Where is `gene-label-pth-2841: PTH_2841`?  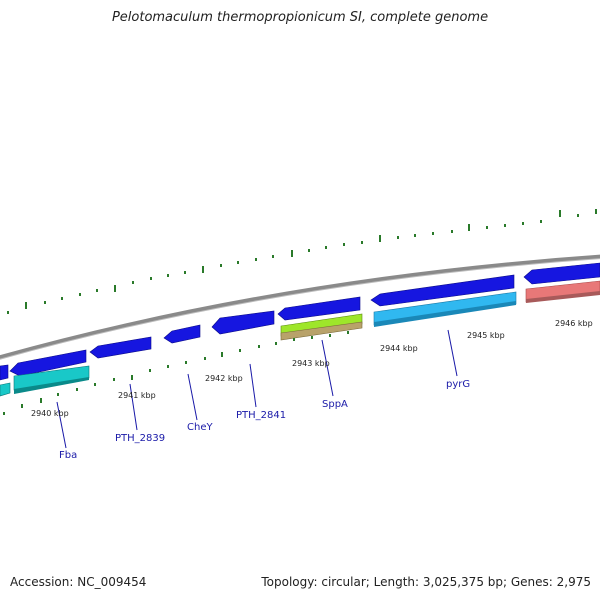 gene-label-pth-2841: PTH_2841 is located at coordinates (261, 415).